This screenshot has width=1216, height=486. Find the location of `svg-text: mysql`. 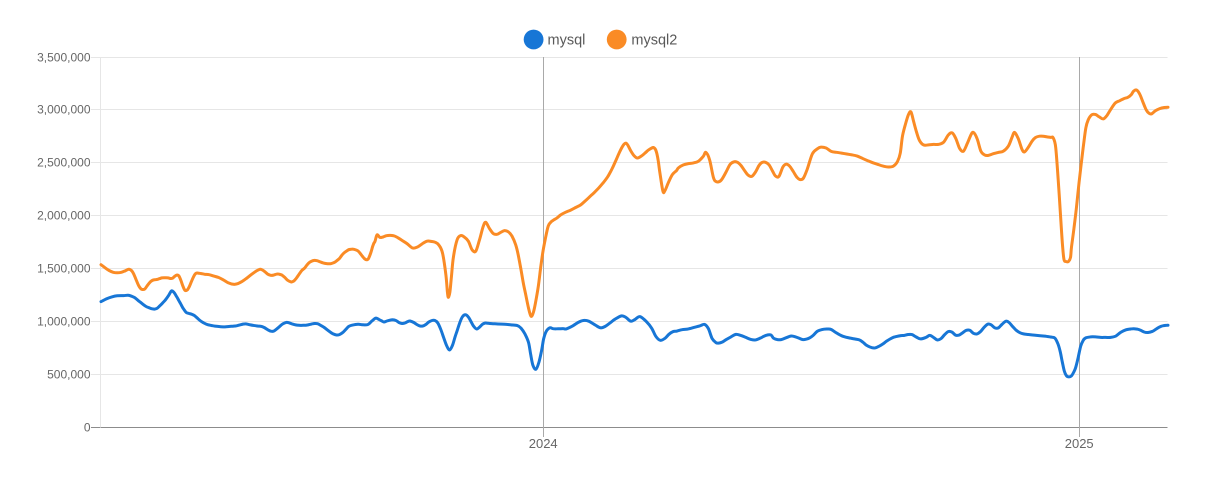

svg-text: mysql is located at coordinates (567, 41).